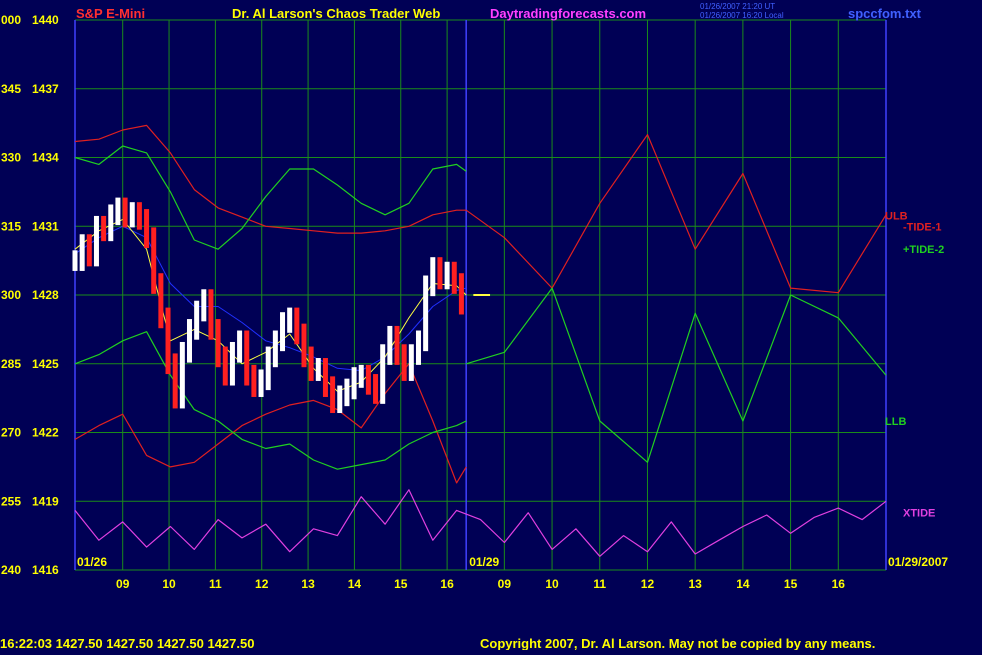 This screenshot has width=982, height=655. Describe the element at coordinates (45, 89) in the screenshot. I see `y-label-price: 1437` at that location.